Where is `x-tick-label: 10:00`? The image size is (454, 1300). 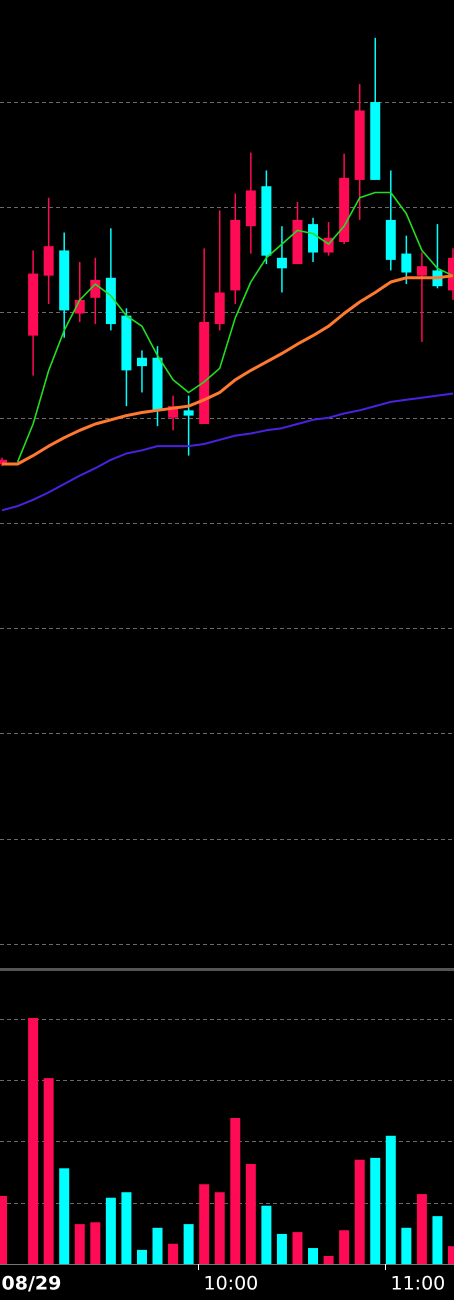 x-tick-label: 10:00 is located at coordinates (231, 1284).